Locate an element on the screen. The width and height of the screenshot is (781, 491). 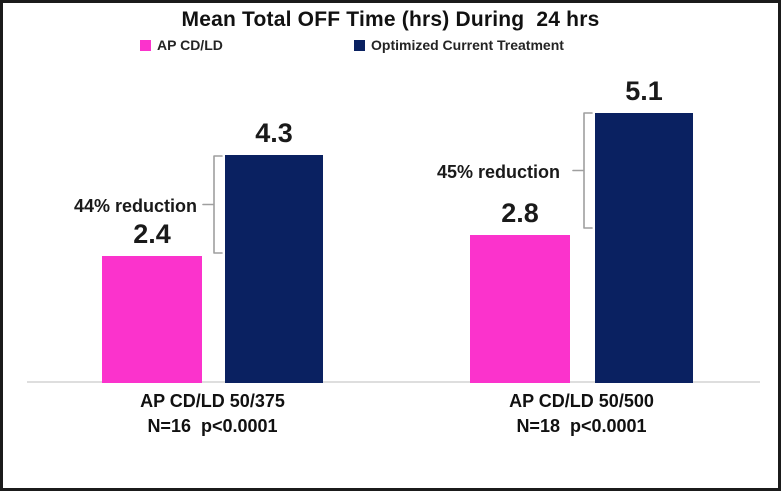
reduction-annotation-group2: 45% reduction is located at coordinates (498, 172).